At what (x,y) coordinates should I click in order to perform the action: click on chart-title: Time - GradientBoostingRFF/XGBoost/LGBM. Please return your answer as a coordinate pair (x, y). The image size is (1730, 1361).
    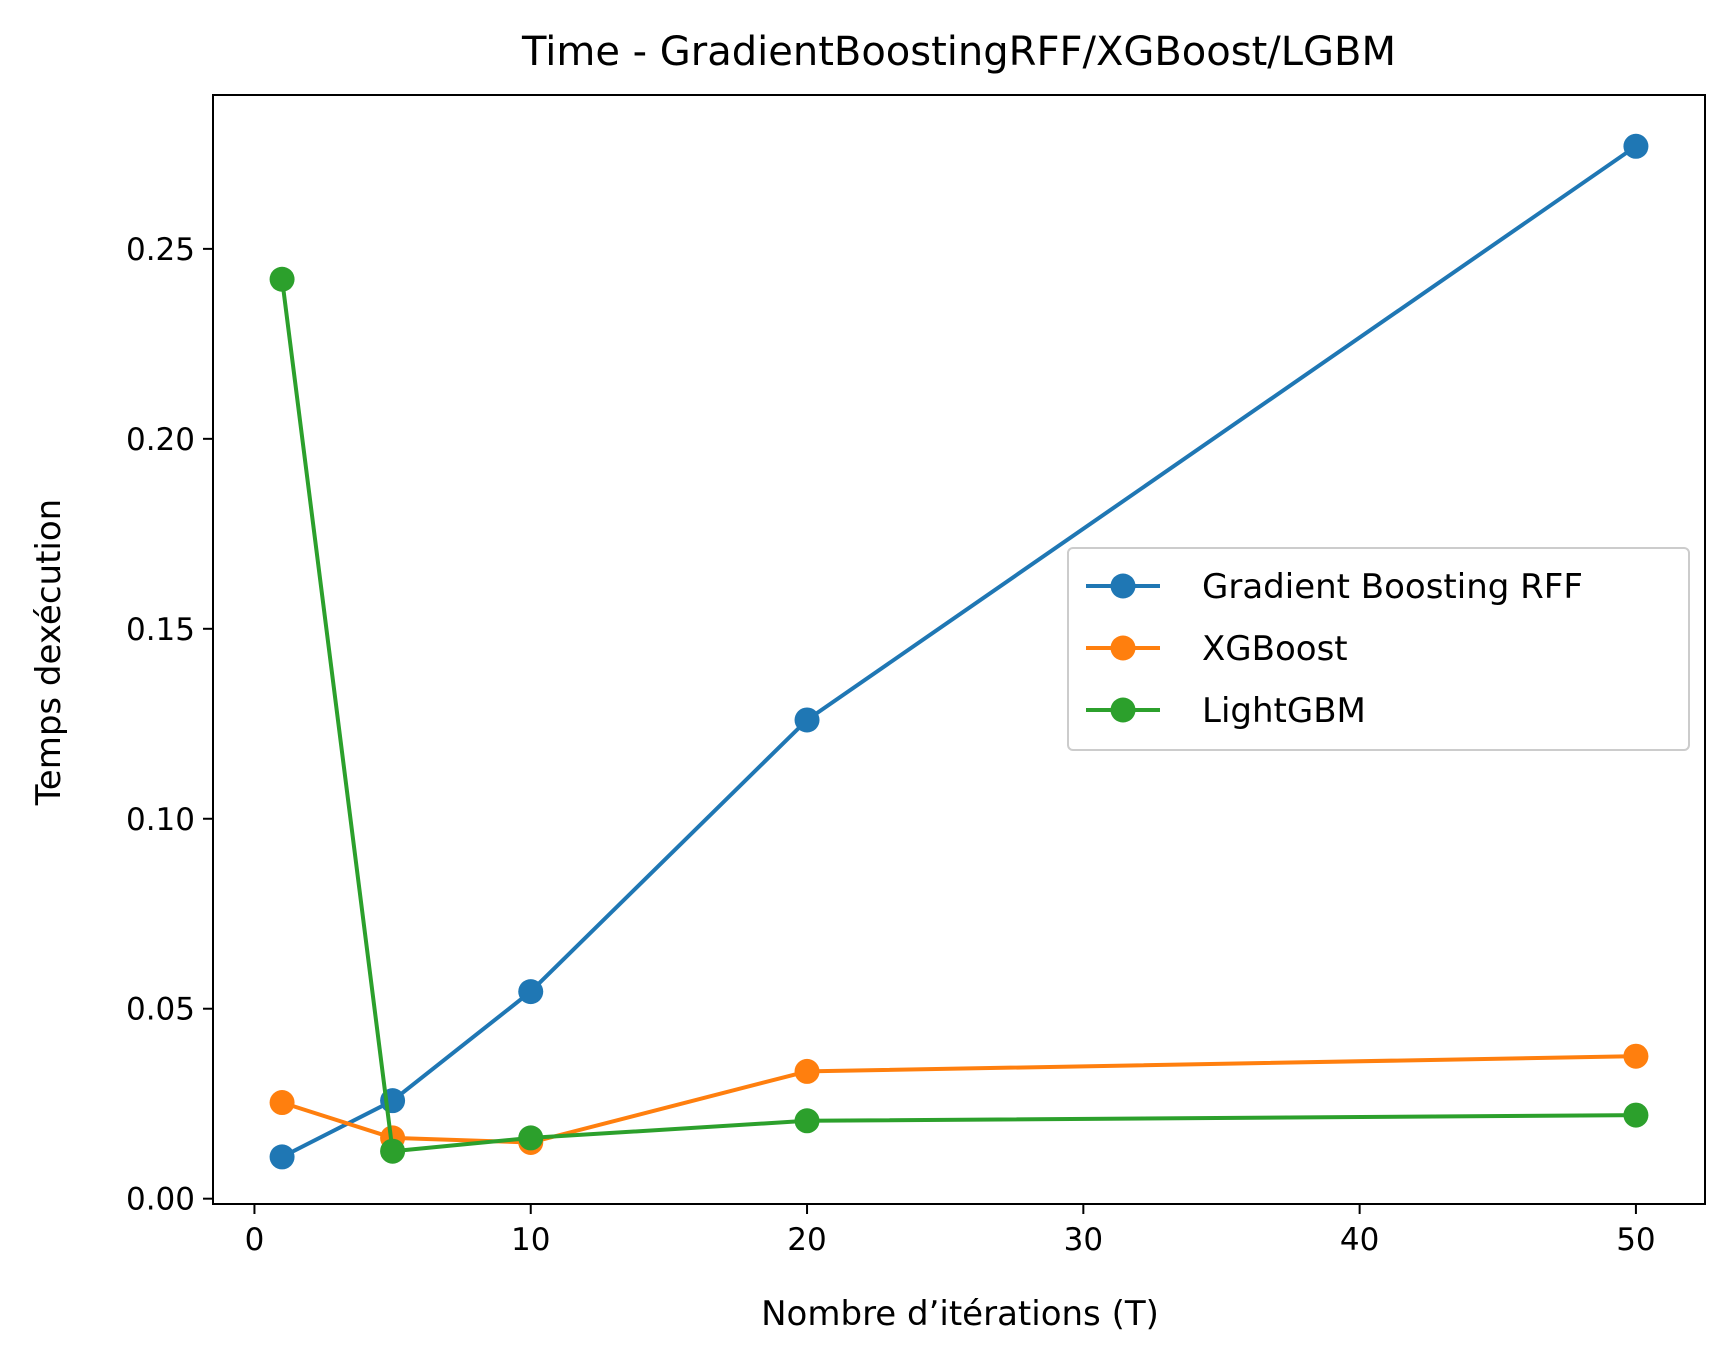
    Looking at the image, I should click on (958, 52).